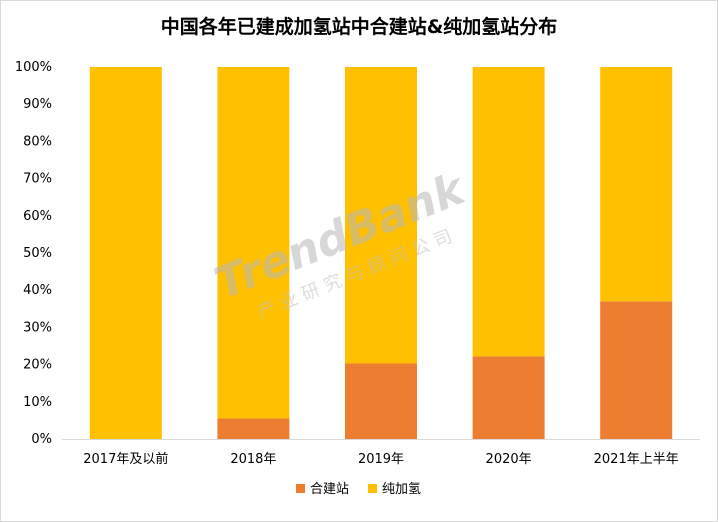 This screenshot has height=522, width=718. Describe the element at coordinates (37, 402) in the screenshot. I see `y-tick-label: 10%` at that location.